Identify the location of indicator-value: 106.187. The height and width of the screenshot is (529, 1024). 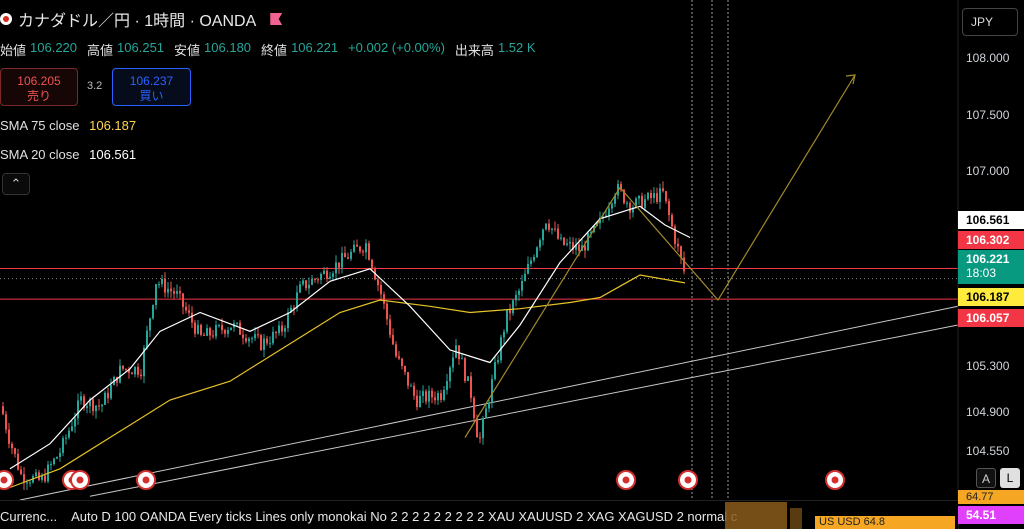
(113, 125).